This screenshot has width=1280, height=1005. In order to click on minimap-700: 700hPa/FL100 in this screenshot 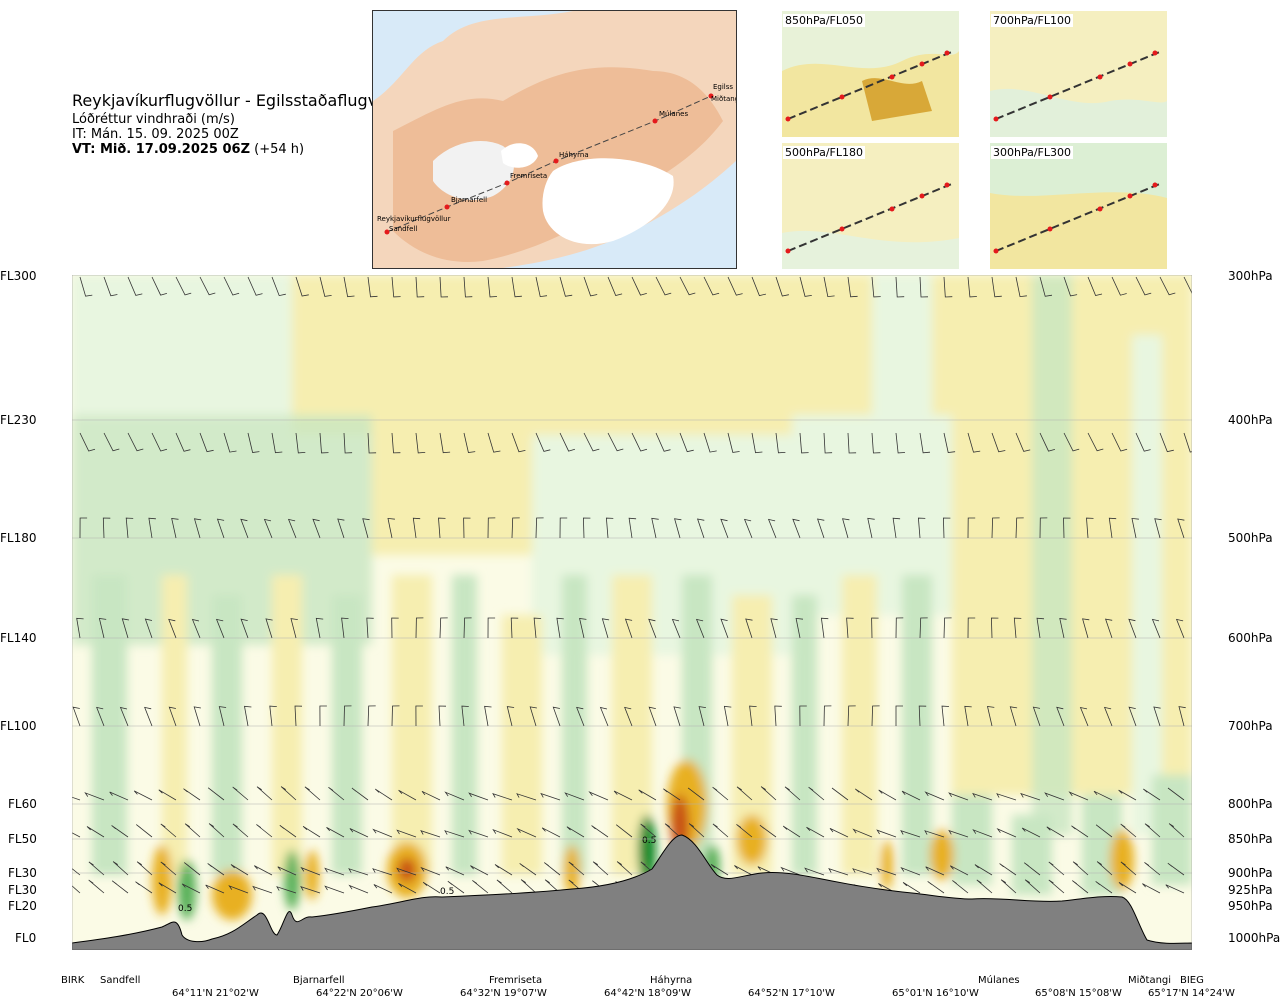, I will do `click(1078, 74)`.